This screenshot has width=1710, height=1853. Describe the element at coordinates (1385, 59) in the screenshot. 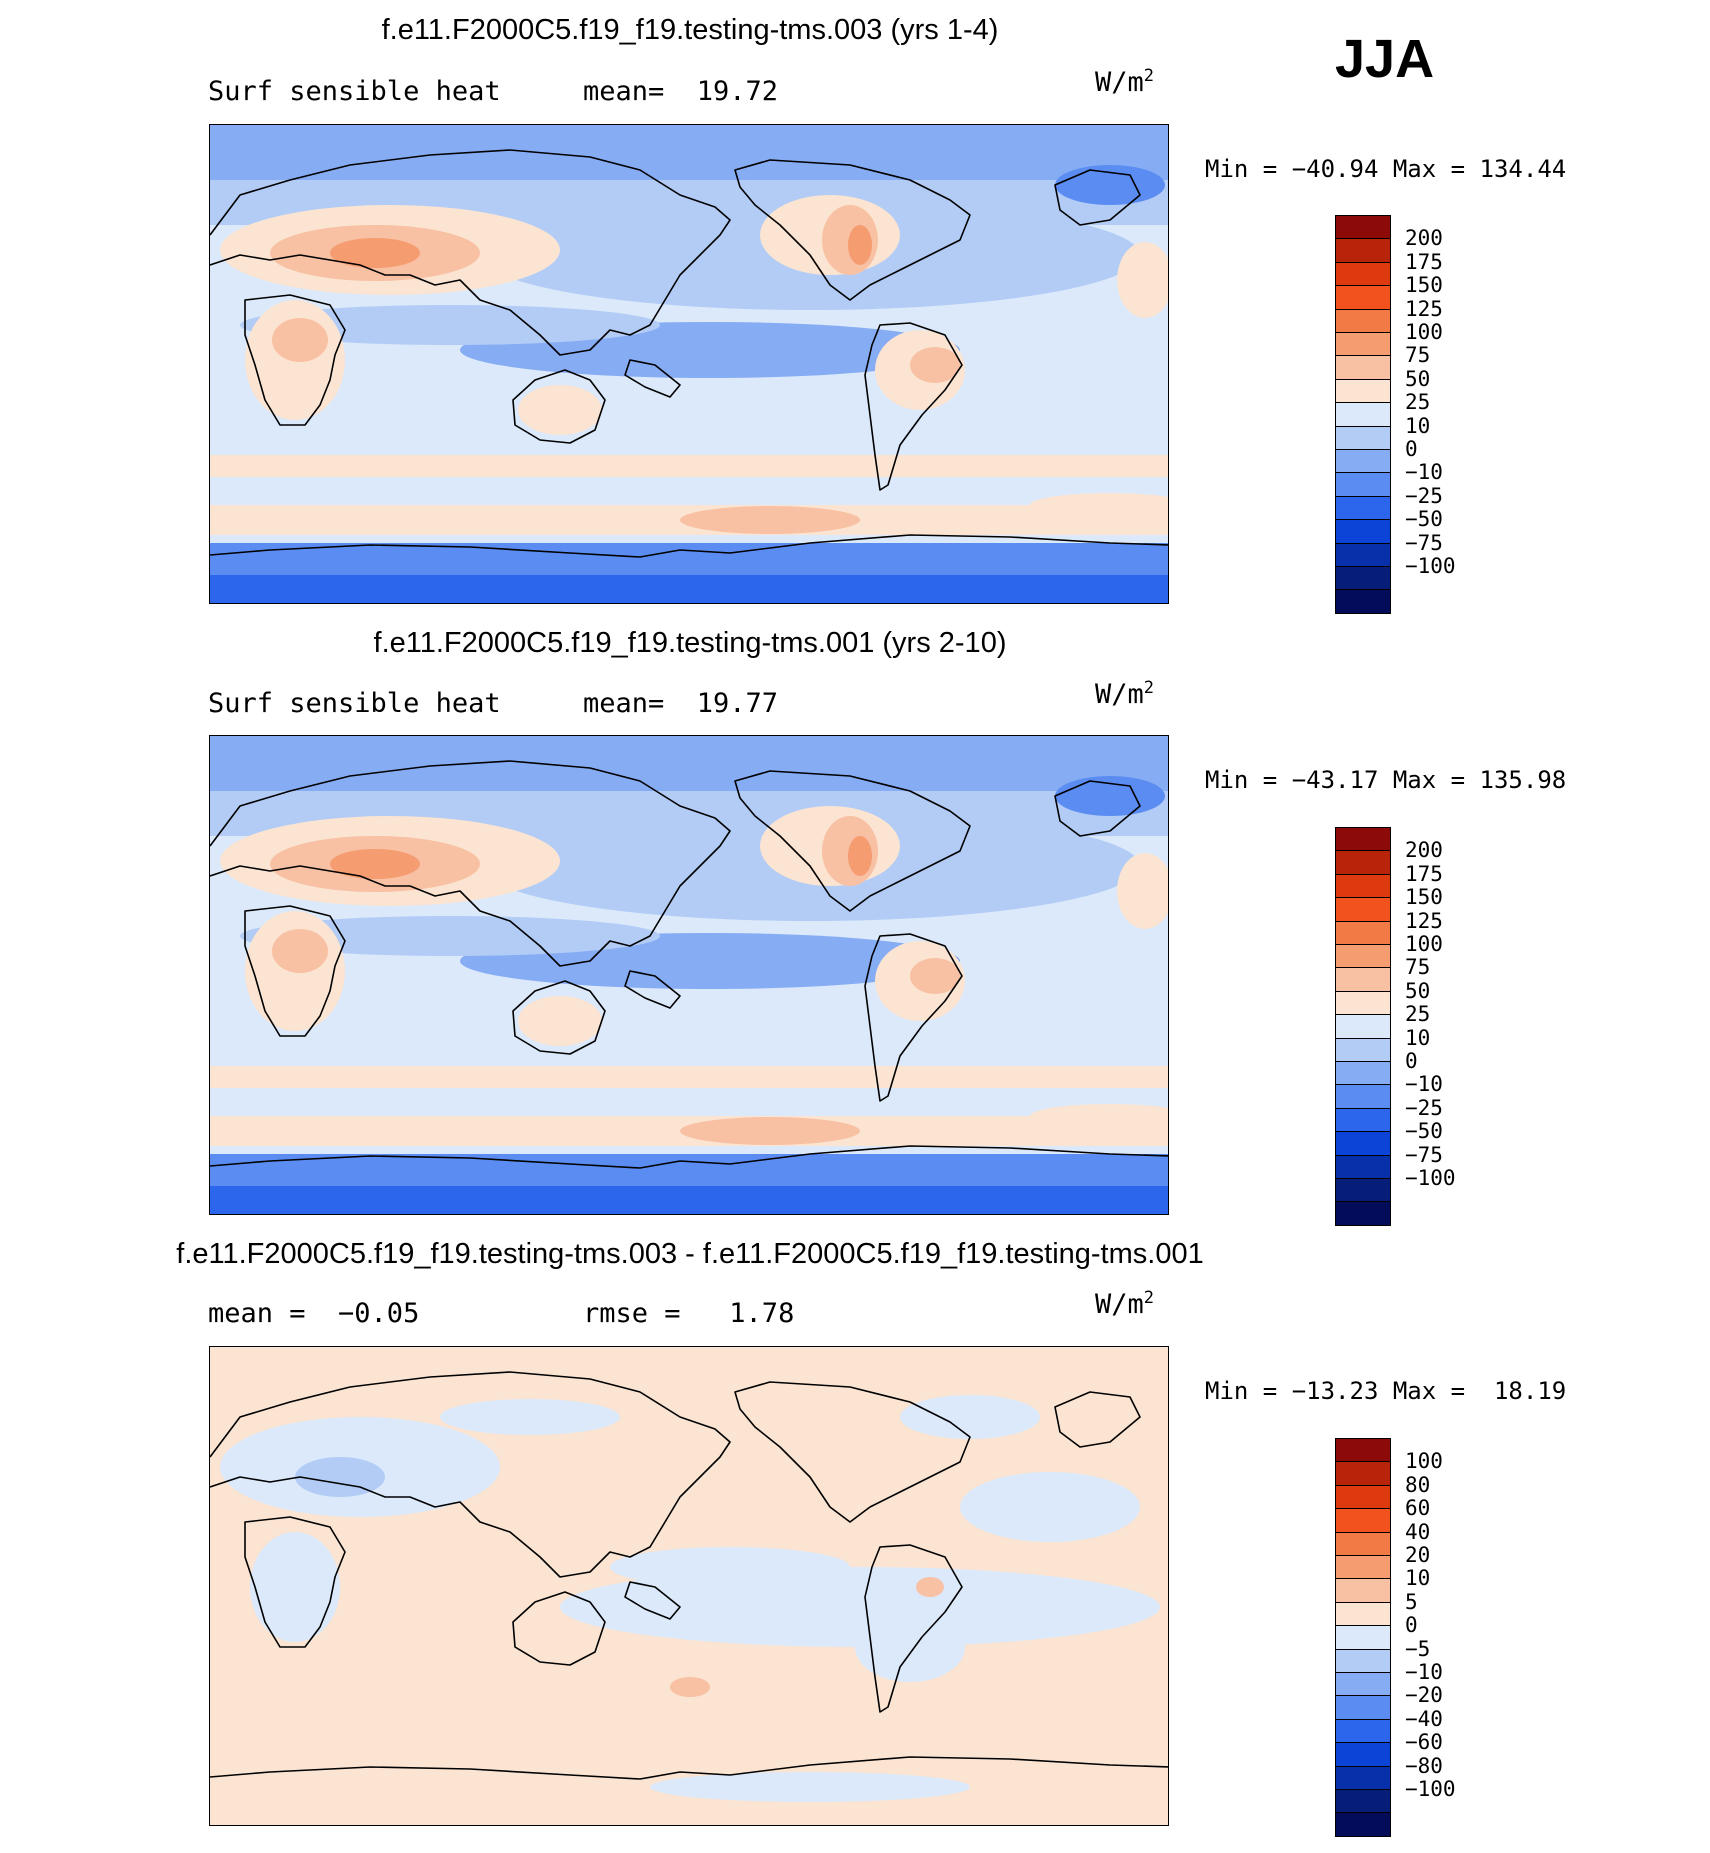

I see `season-label: JJA` at that location.